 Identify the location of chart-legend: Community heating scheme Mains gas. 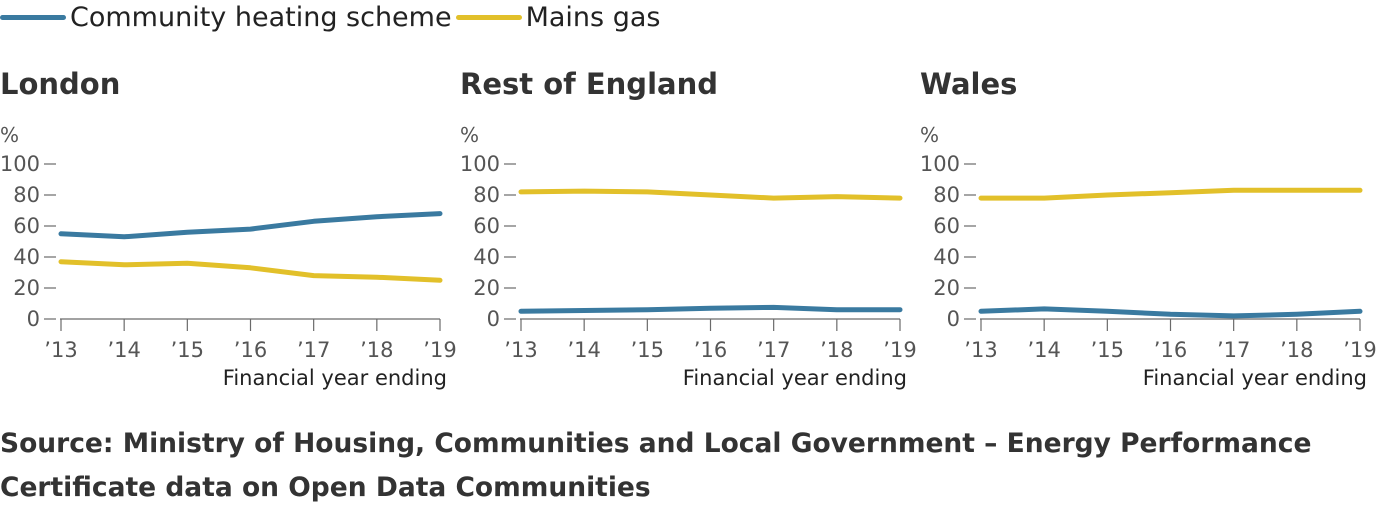
(332, 17).